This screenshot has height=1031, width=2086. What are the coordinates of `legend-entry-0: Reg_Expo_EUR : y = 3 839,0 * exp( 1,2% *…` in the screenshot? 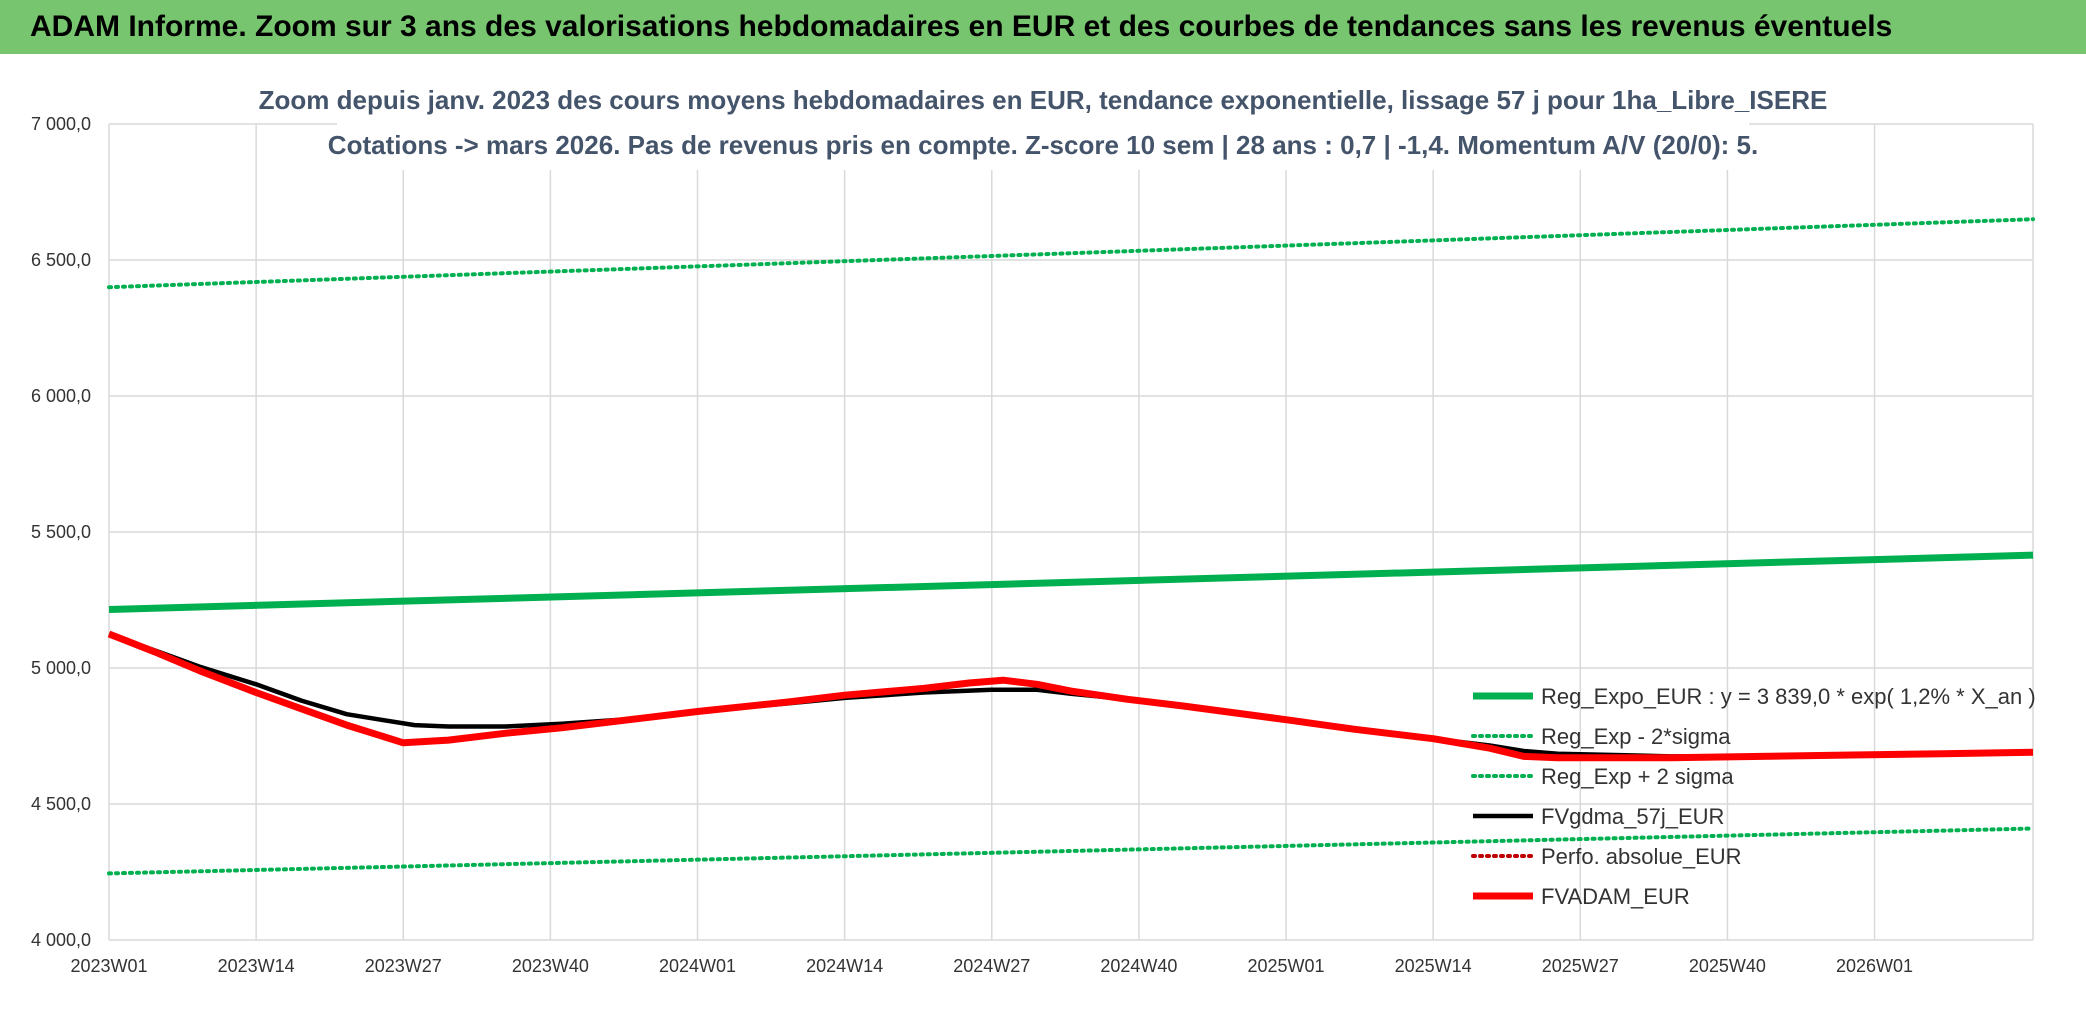 It's located at (1788, 696).